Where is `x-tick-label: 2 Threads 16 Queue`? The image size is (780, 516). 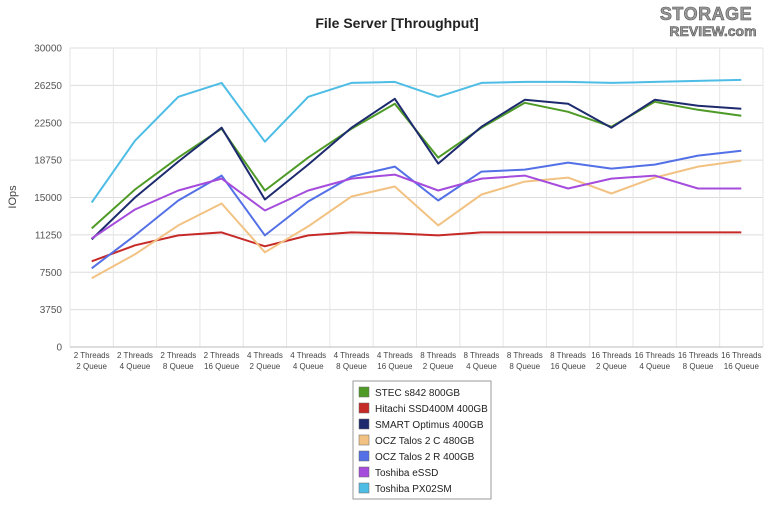 x-tick-label: 2 Threads 16 Queue is located at coordinates (222, 361).